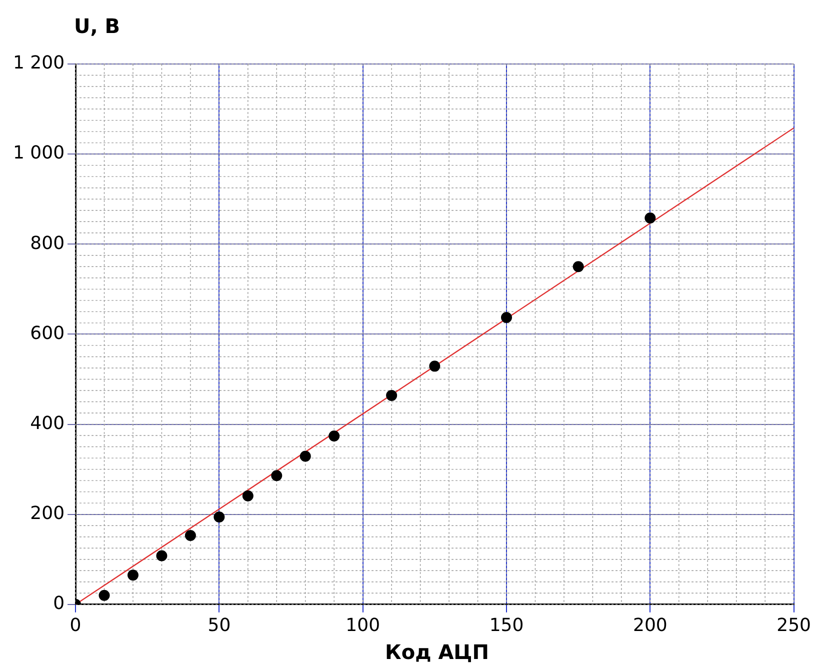 This screenshot has width=814, height=671. Describe the element at coordinates (437, 652) in the screenshot. I see `x-axis-title: Код АЦП` at that location.